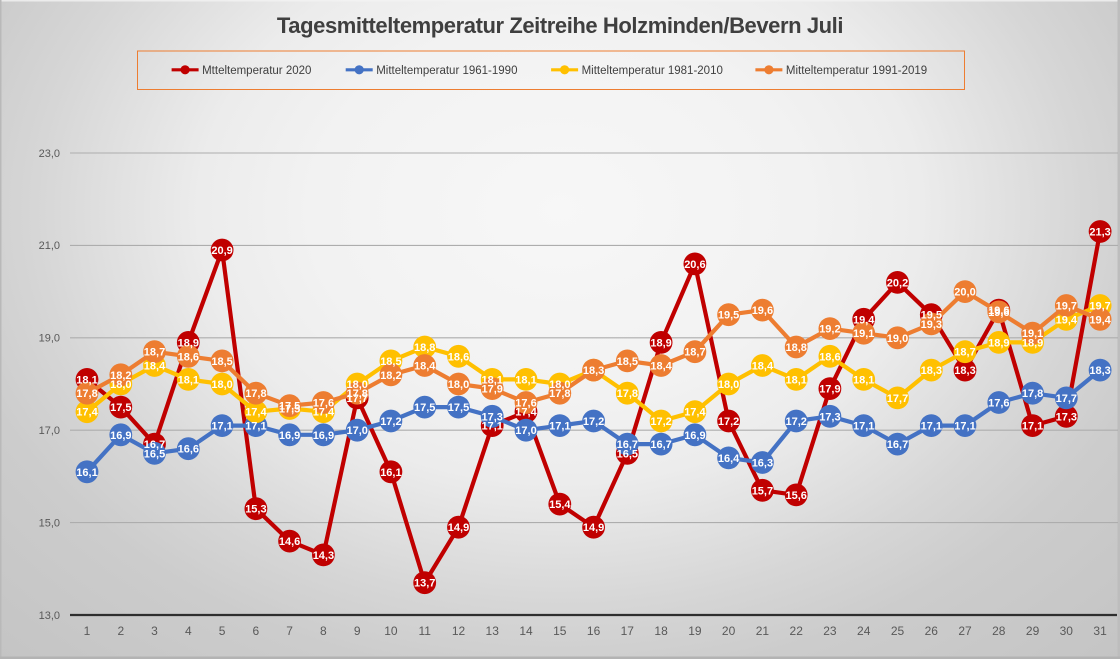 This screenshot has height=664, width=1120. Describe the element at coordinates (762, 491) in the screenshot. I see `svg-text: 15,7` at that location.